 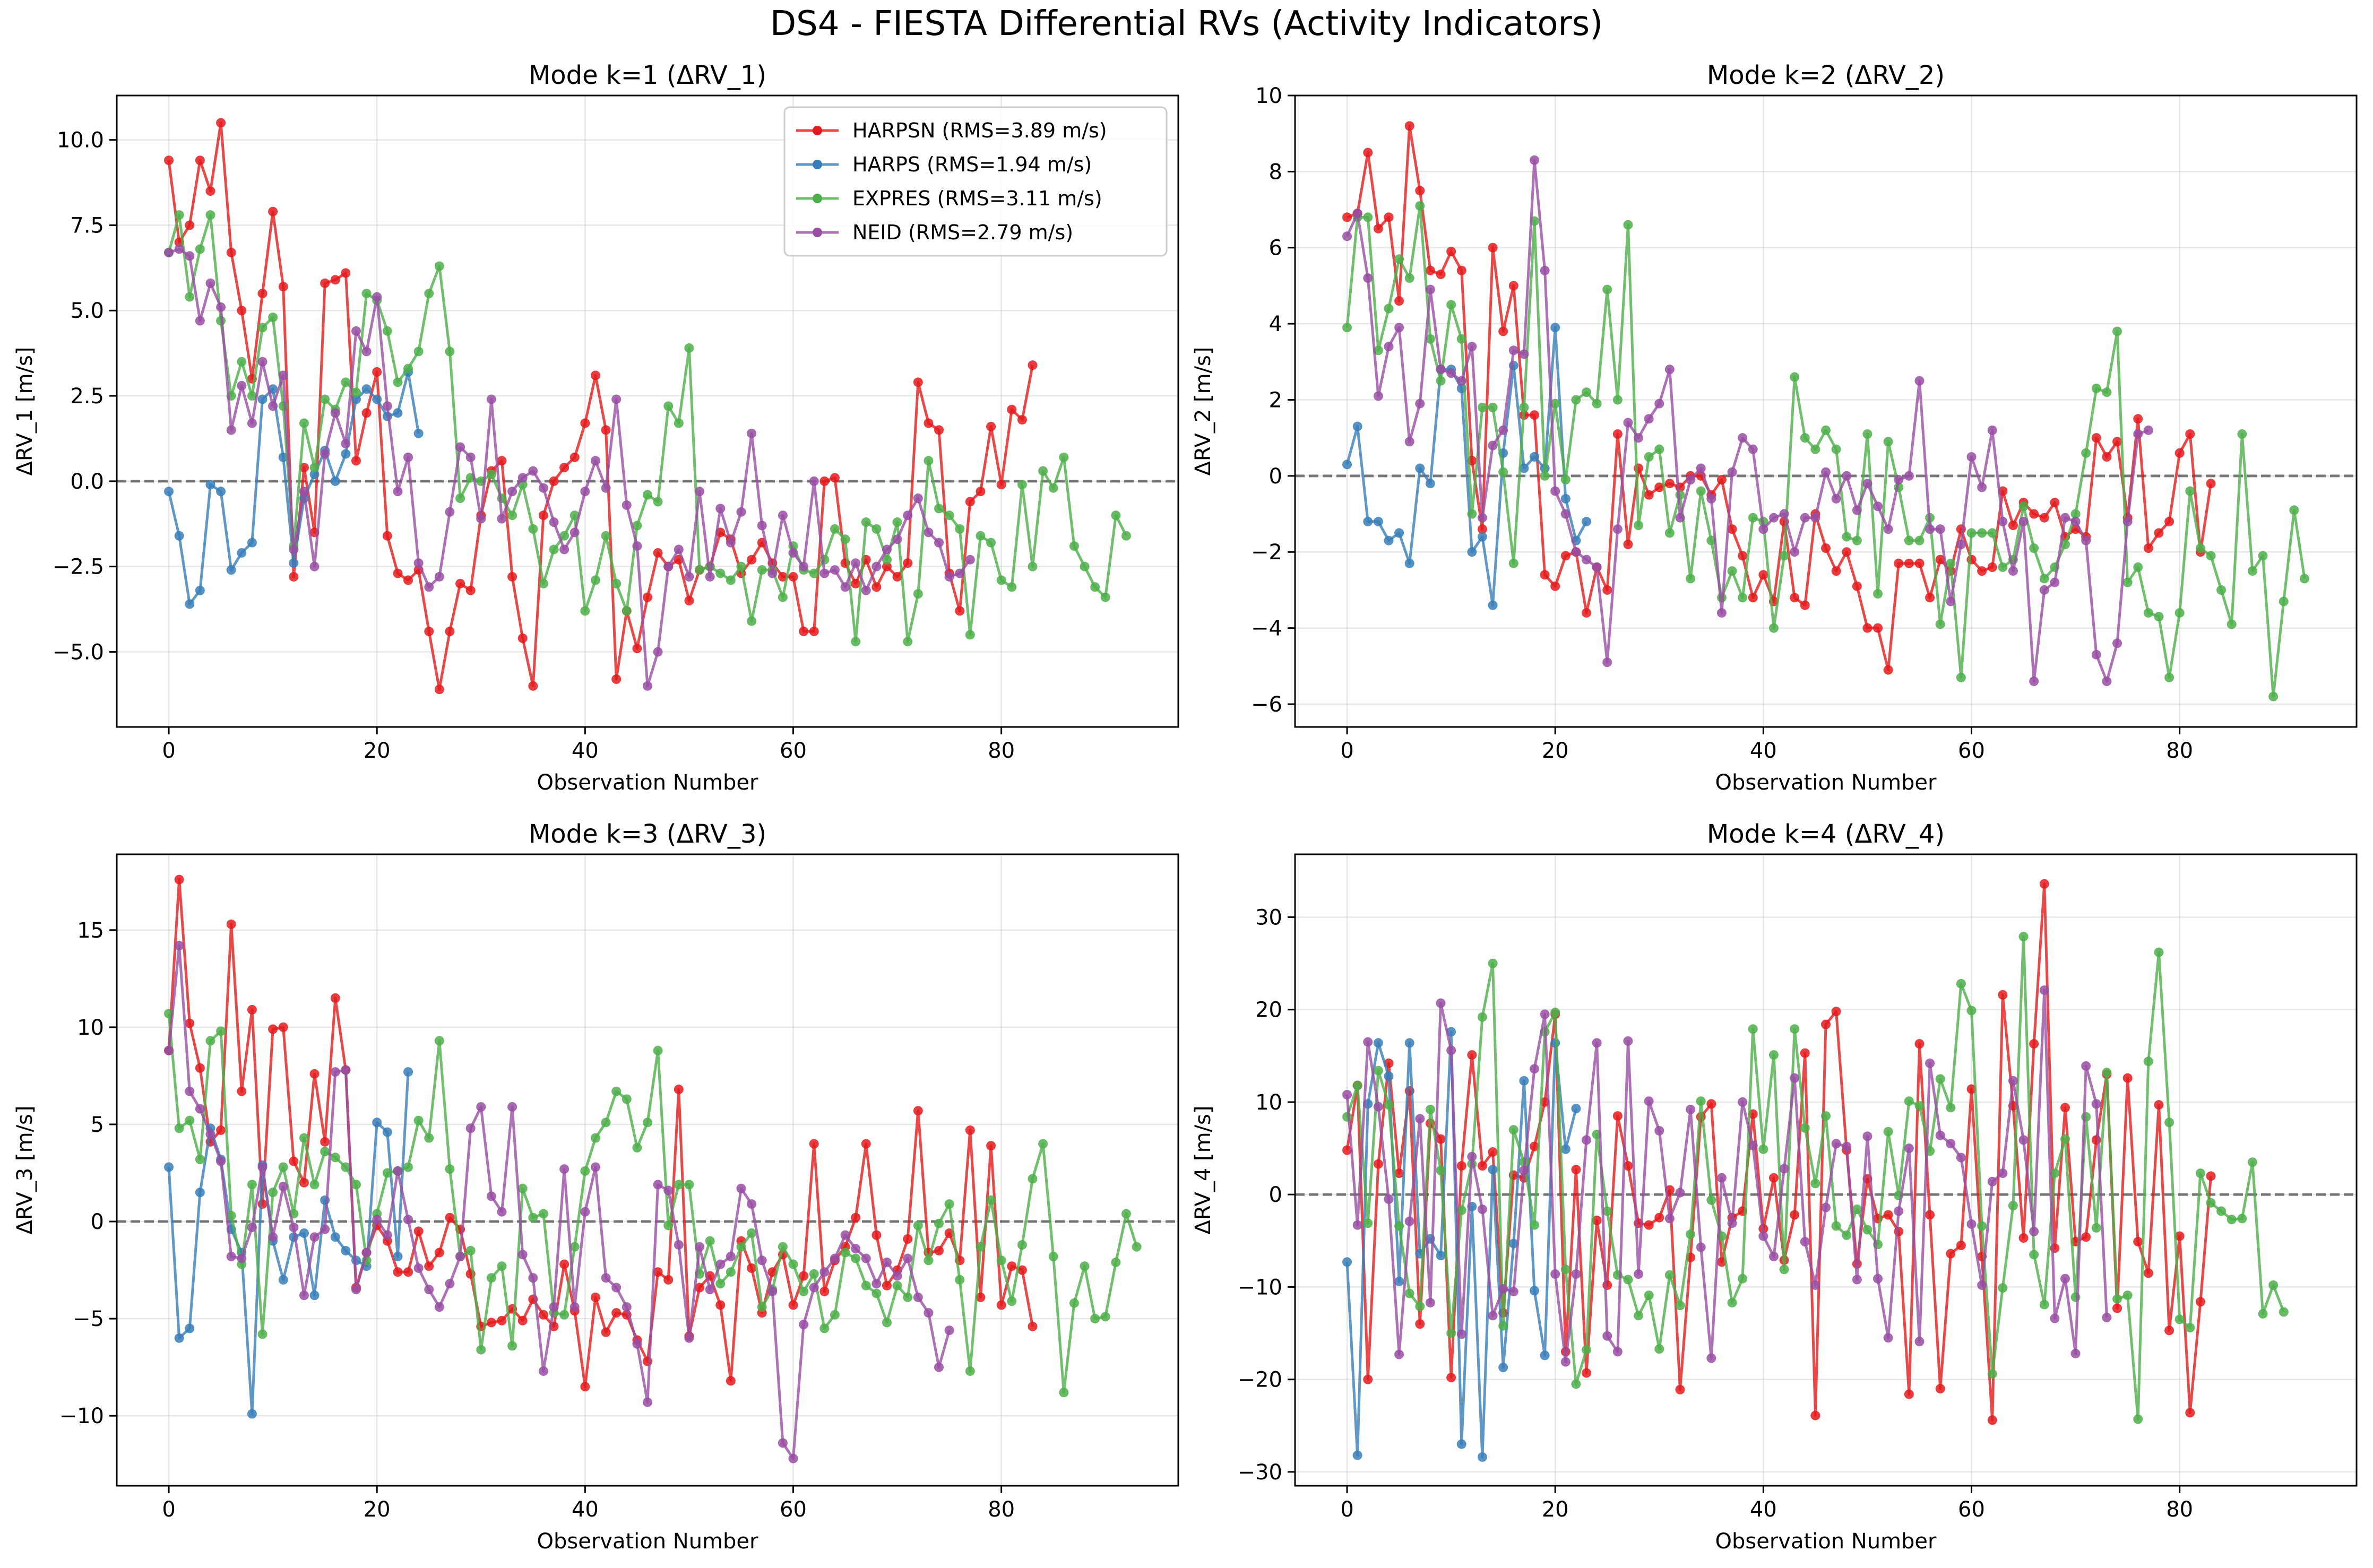 I want to click on series-neid, so click(x=1727, y=1176).